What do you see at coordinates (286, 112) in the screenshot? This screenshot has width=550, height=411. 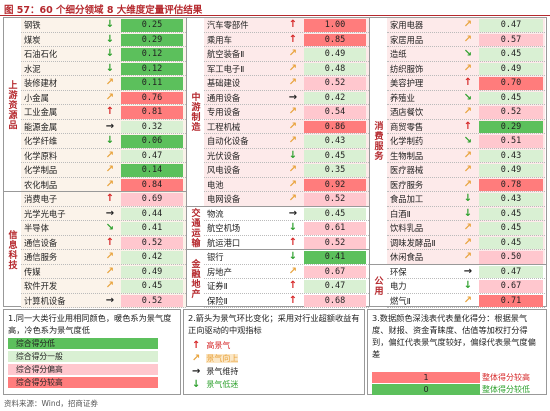 I see `table-row: 专用设备 ↗ 0.54` at bounding box center [286, 112].